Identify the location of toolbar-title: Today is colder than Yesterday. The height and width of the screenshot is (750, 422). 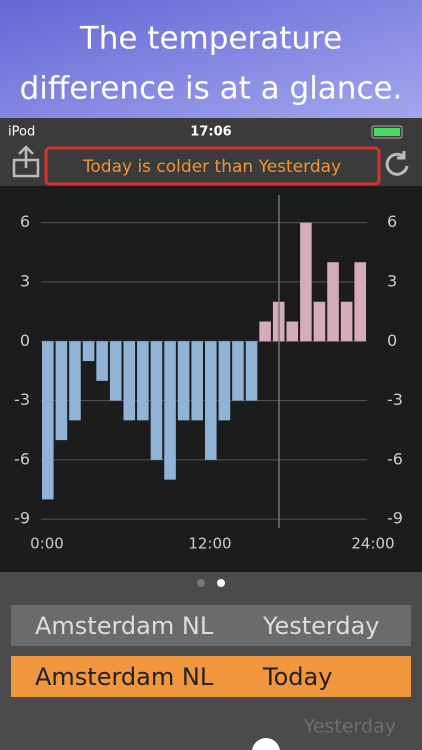
(211, 167).